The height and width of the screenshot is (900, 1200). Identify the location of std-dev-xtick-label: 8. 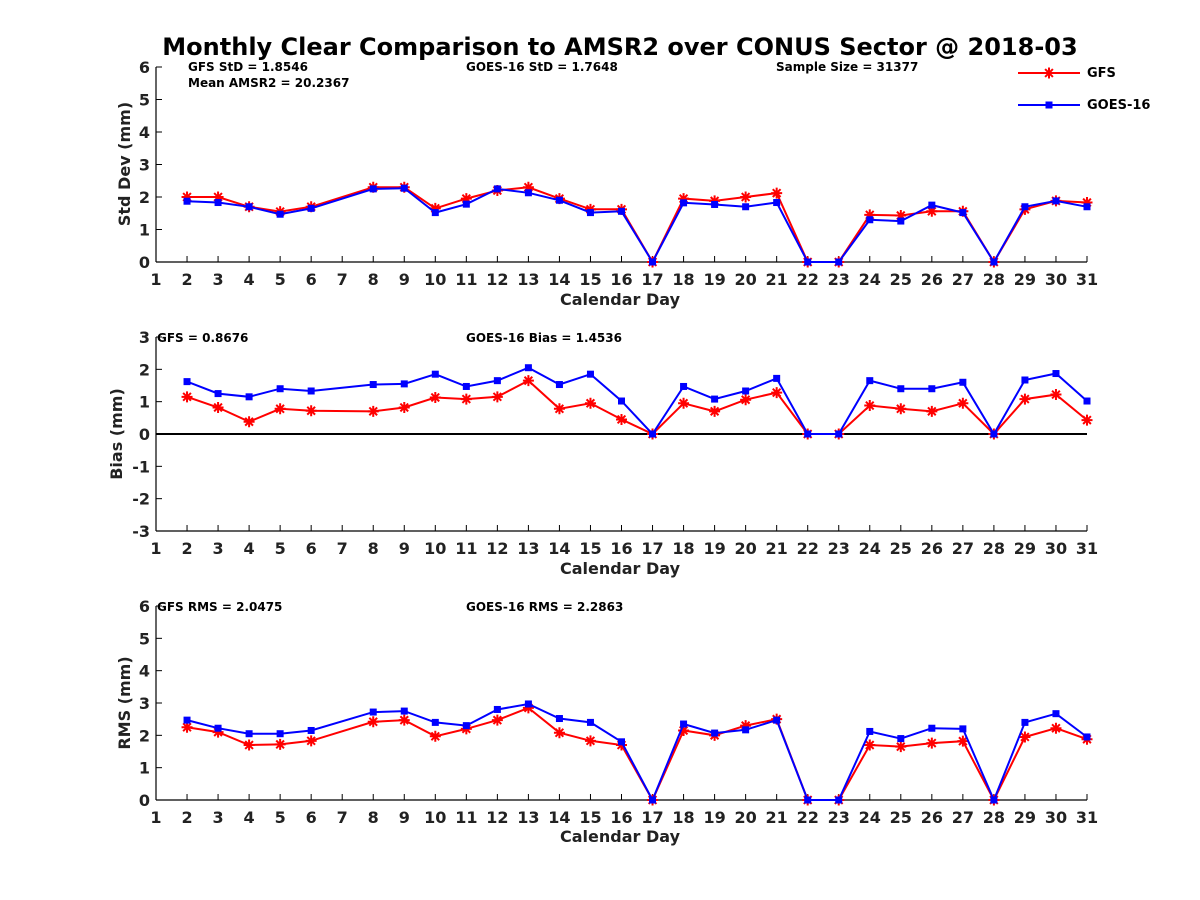
(373, 279).